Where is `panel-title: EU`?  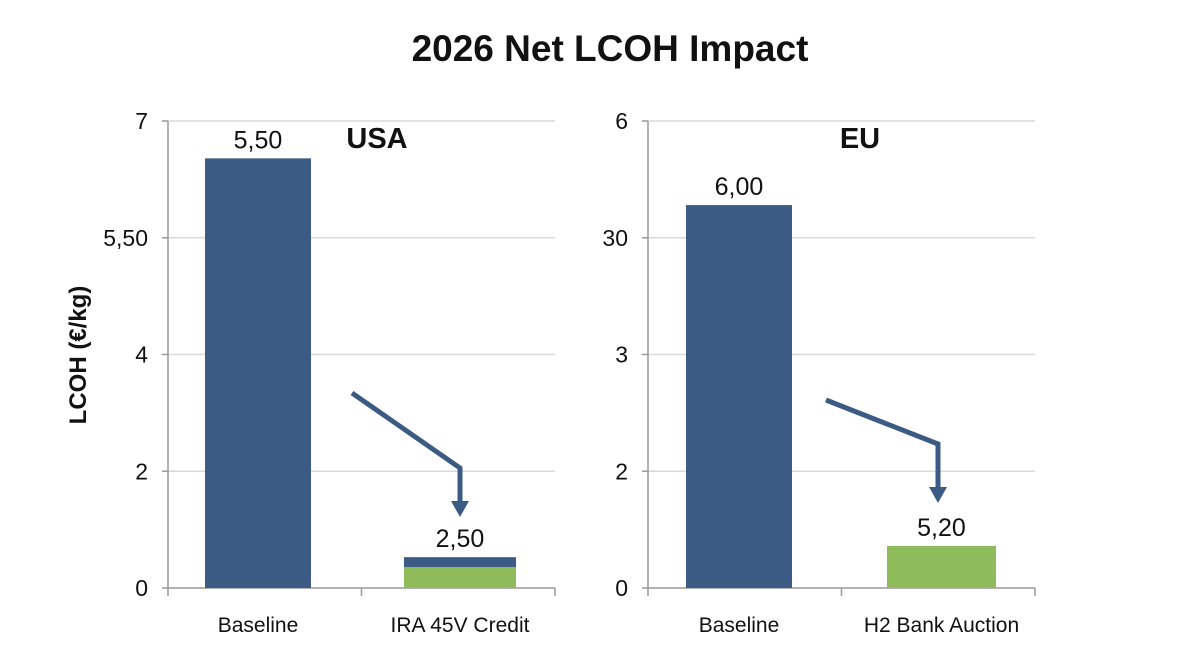
panel-title: EU is located at coordinates (860, 139).